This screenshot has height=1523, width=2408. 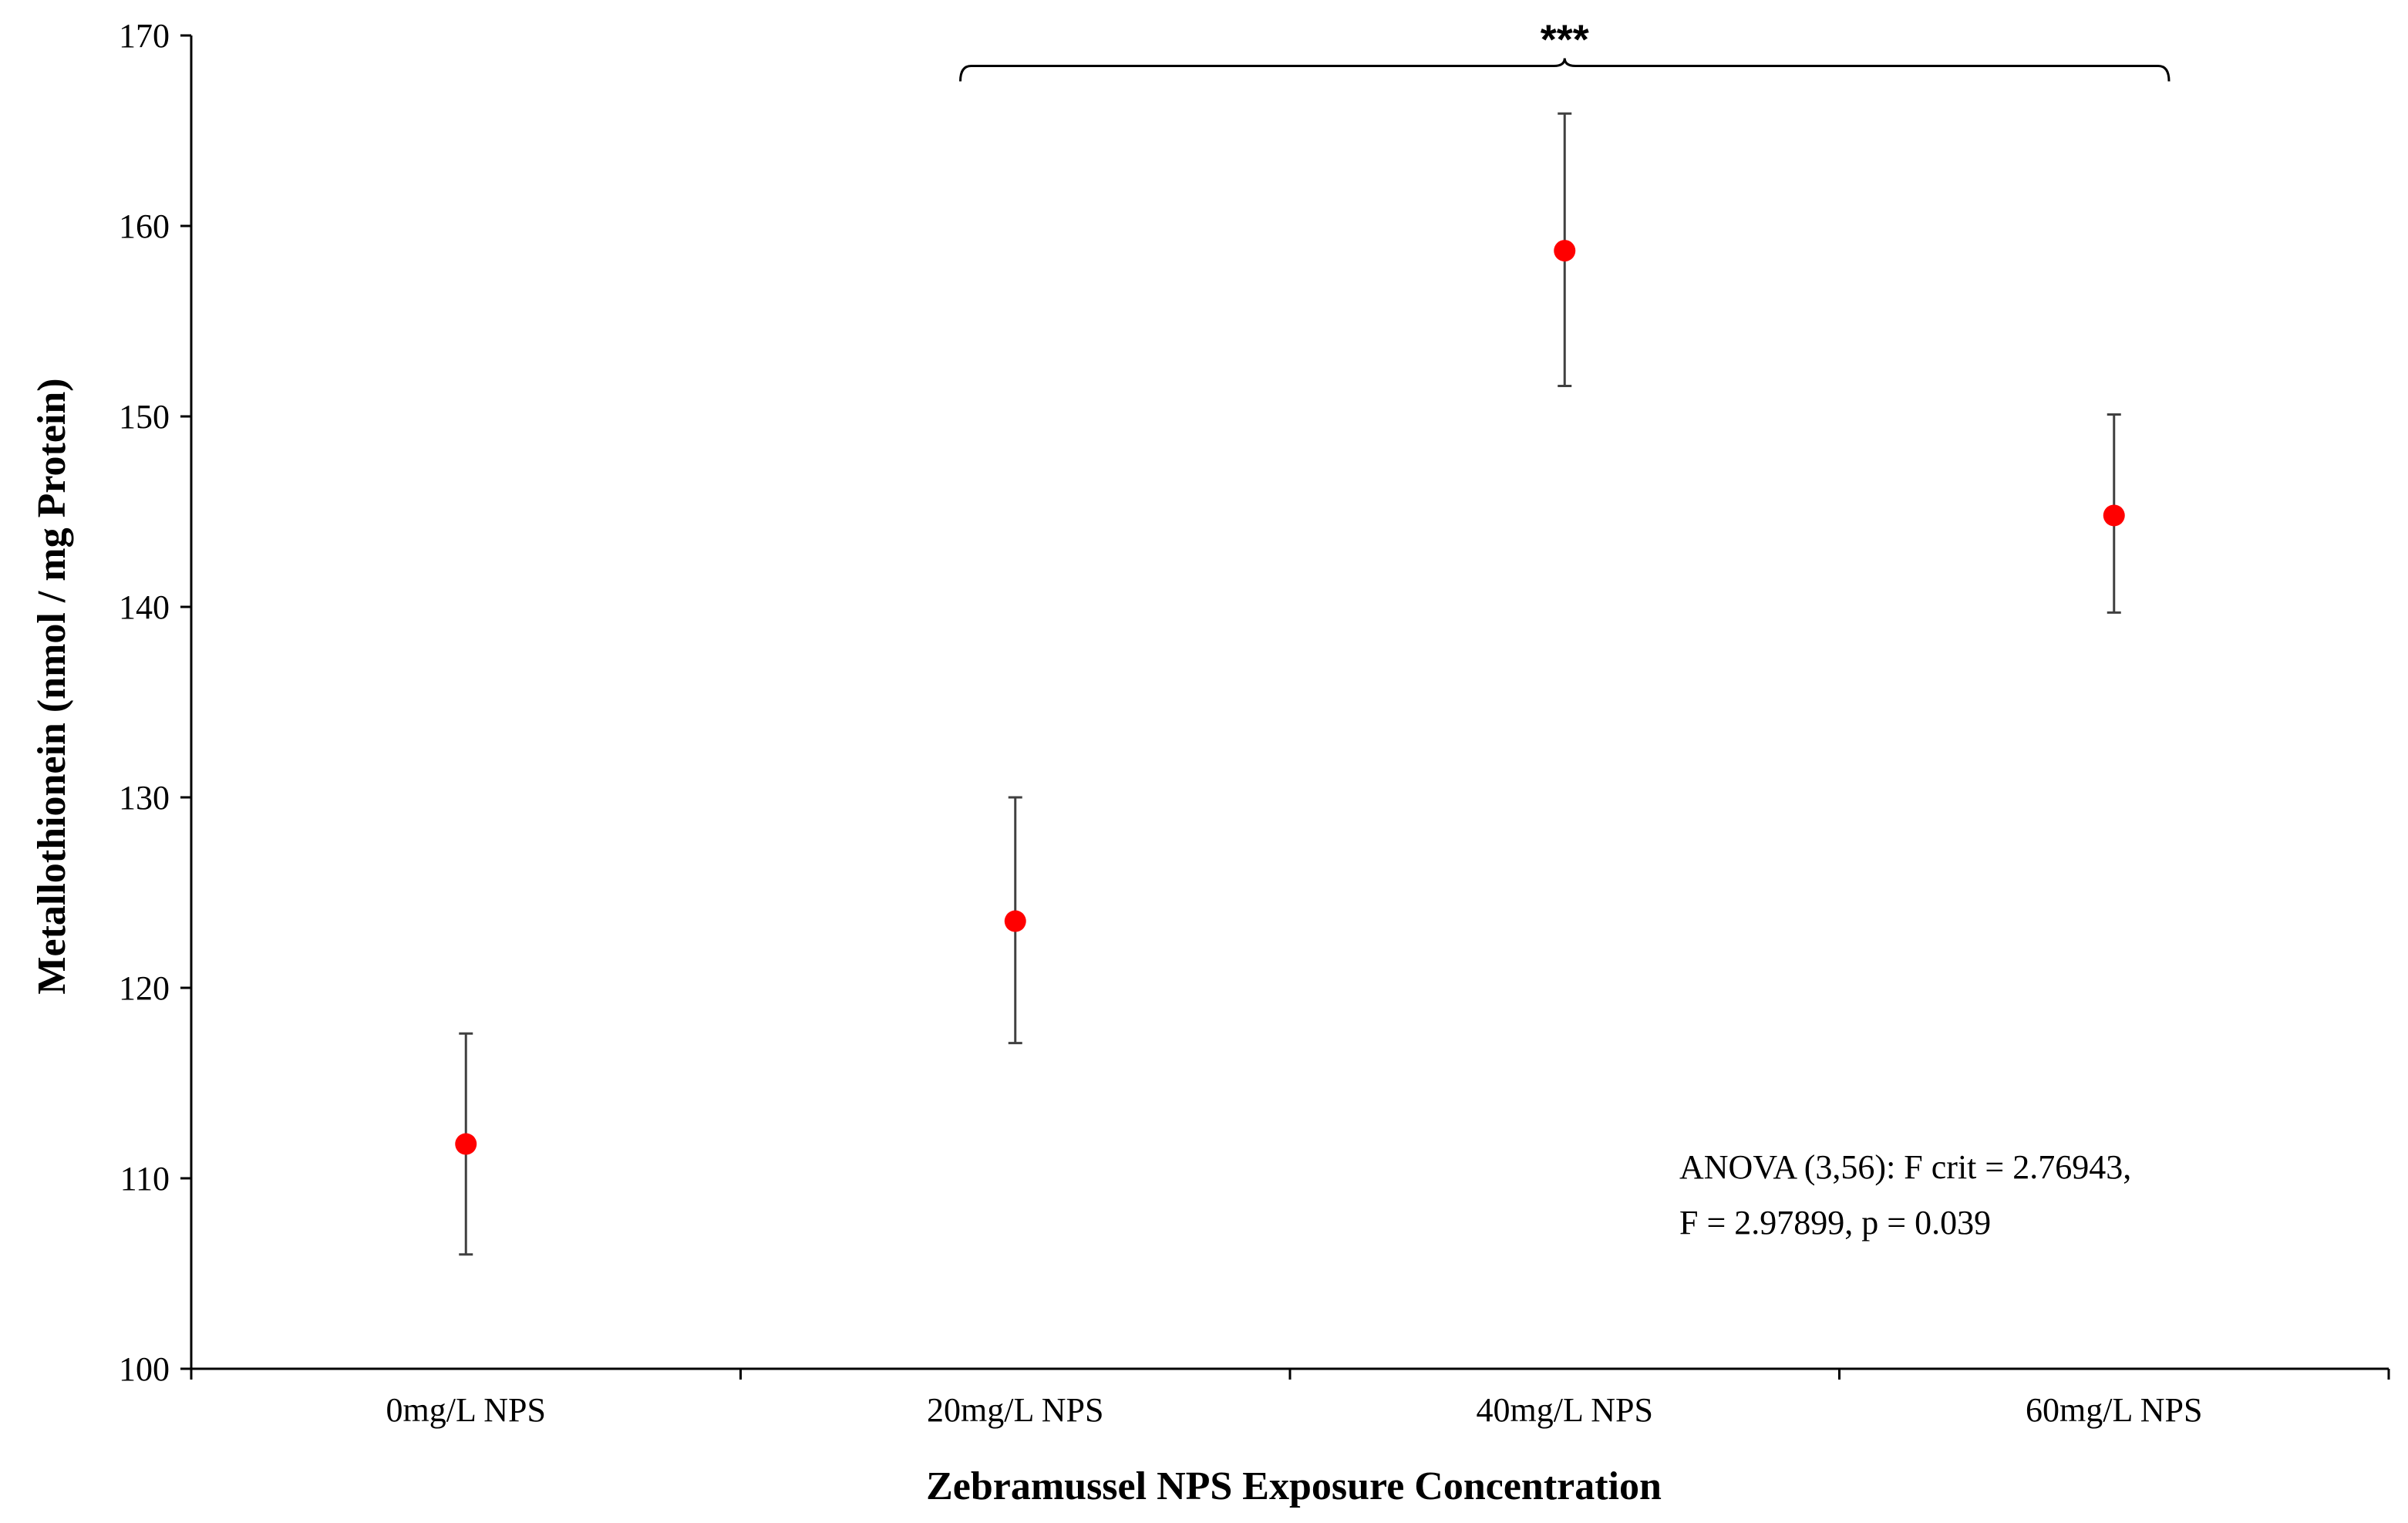 I want to click on y-tick-label: 150, so click(x=144, y=417).